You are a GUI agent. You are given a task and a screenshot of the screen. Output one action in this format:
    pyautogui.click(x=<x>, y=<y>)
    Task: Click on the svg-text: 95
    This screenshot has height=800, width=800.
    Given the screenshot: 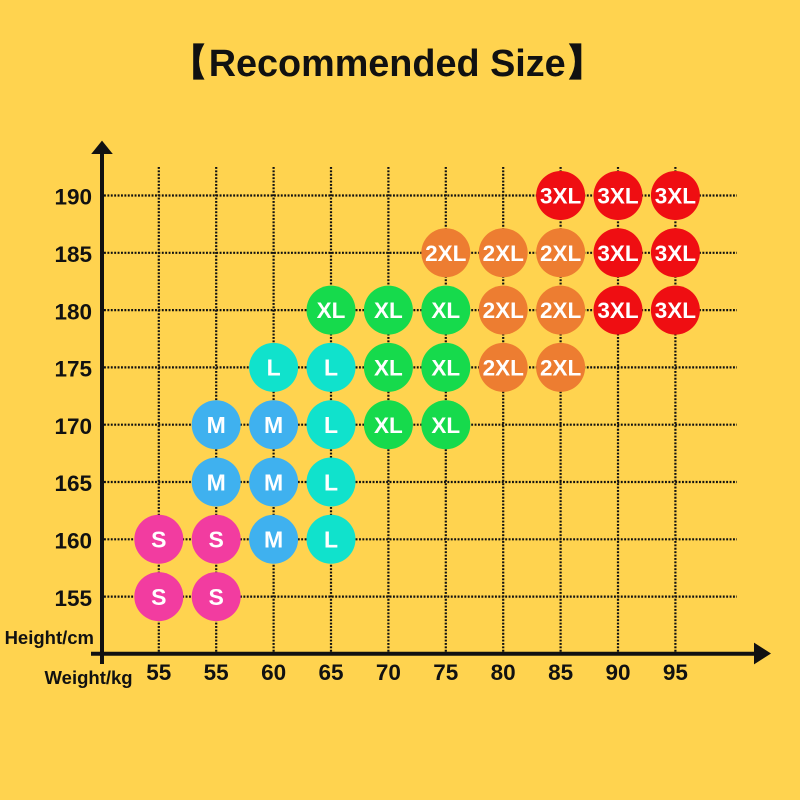 What is the action you would take?
    pyautogui.click(x=675, y=672)
    